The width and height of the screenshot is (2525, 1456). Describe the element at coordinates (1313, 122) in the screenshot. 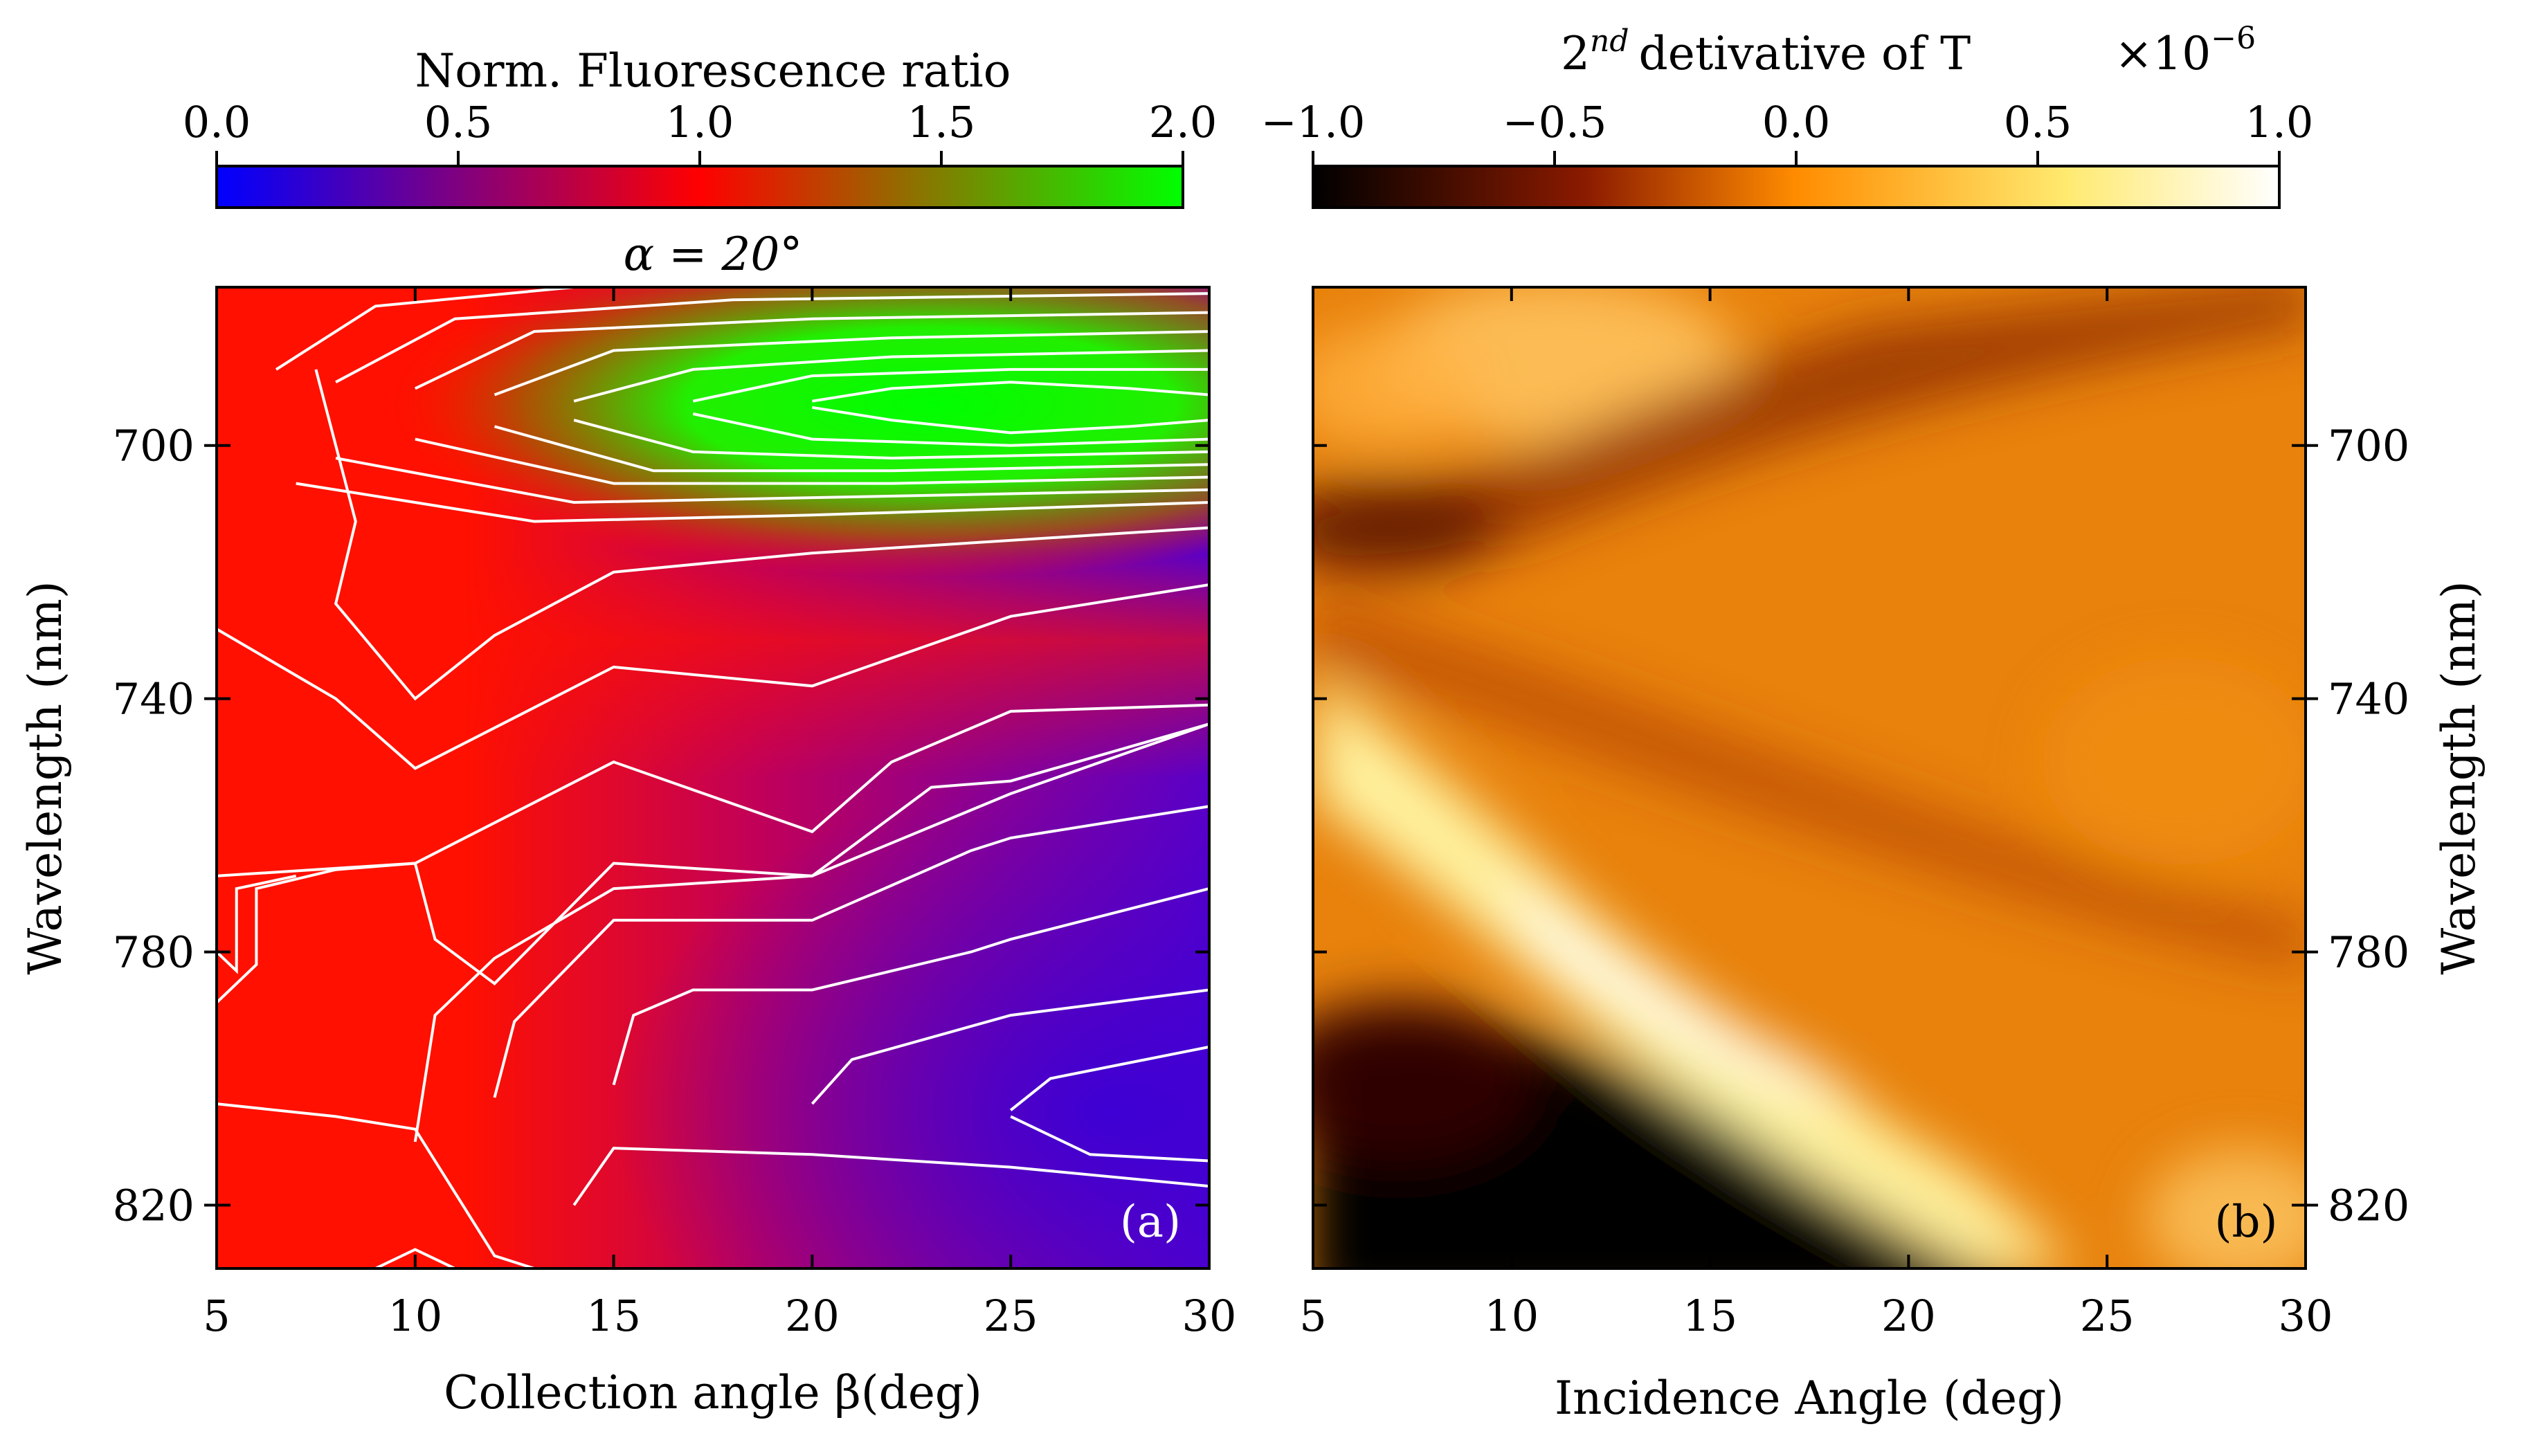

I see `colorbar-b-tick-label: −1.0` at that location.